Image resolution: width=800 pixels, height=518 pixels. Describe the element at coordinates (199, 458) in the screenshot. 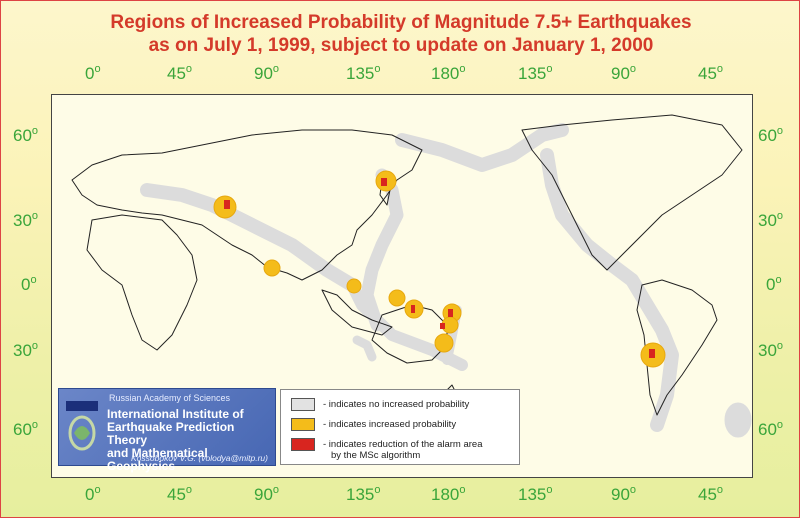

I see `author-credit: Kossobokov V.G. (volodya@mitp.ru)` at that location.